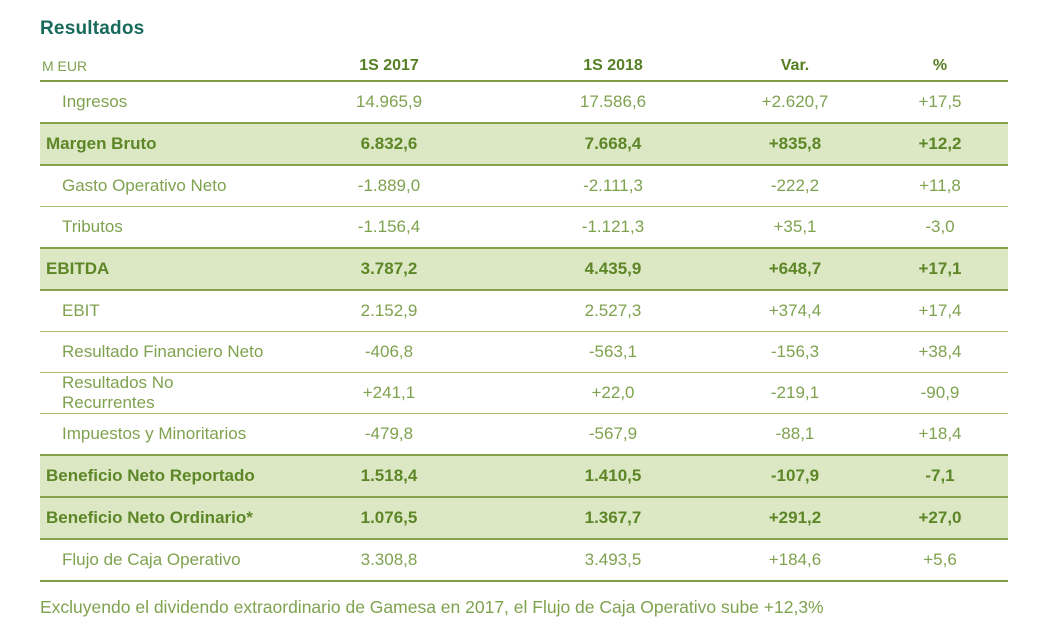  I want to click on table-row: Tributos -1.156,4 -1.121,3 +35,1 -3,0, so click(524, 227).